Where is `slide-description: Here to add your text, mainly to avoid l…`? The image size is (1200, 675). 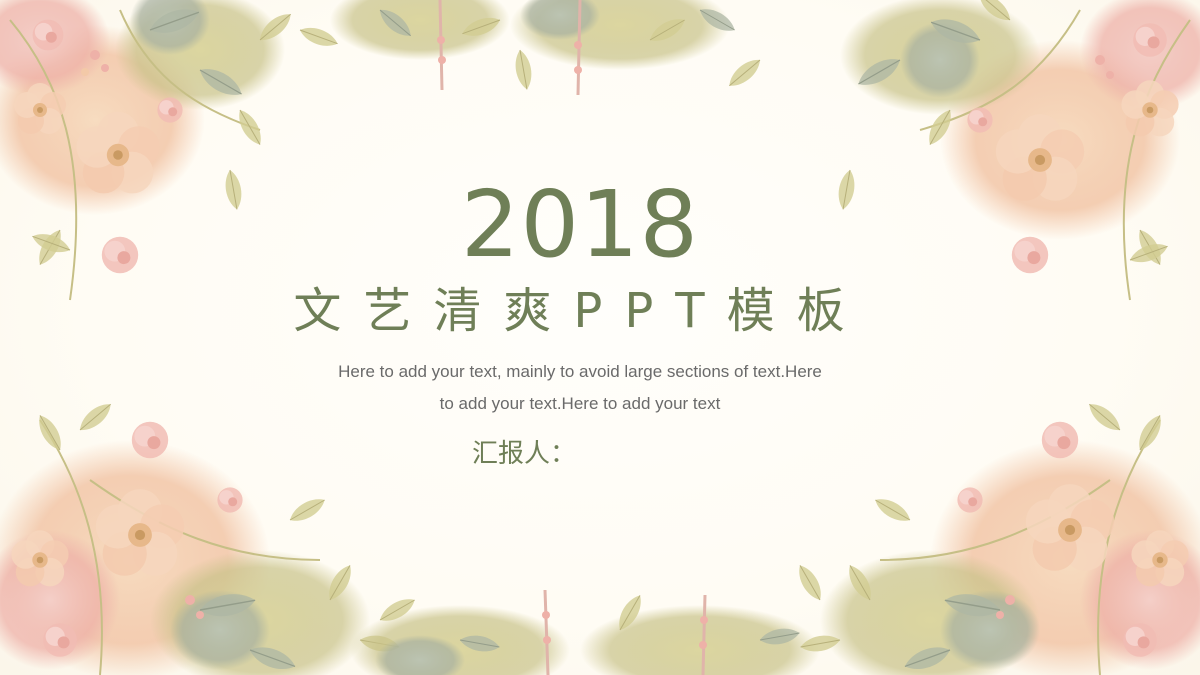
slide-description: Here to add your text, mainly to avoid l… is located at coordinates (580, 388).